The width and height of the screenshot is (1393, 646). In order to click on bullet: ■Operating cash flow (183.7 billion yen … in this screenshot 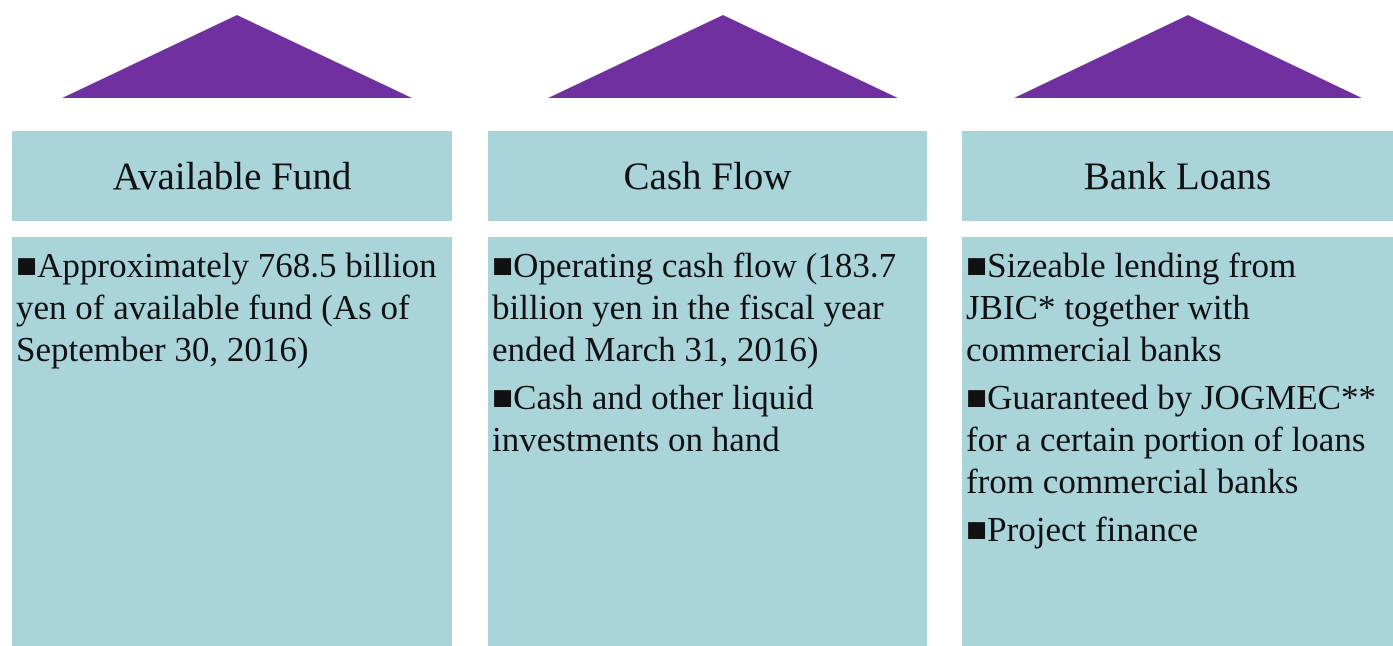, I will do `click(694, 307)`.